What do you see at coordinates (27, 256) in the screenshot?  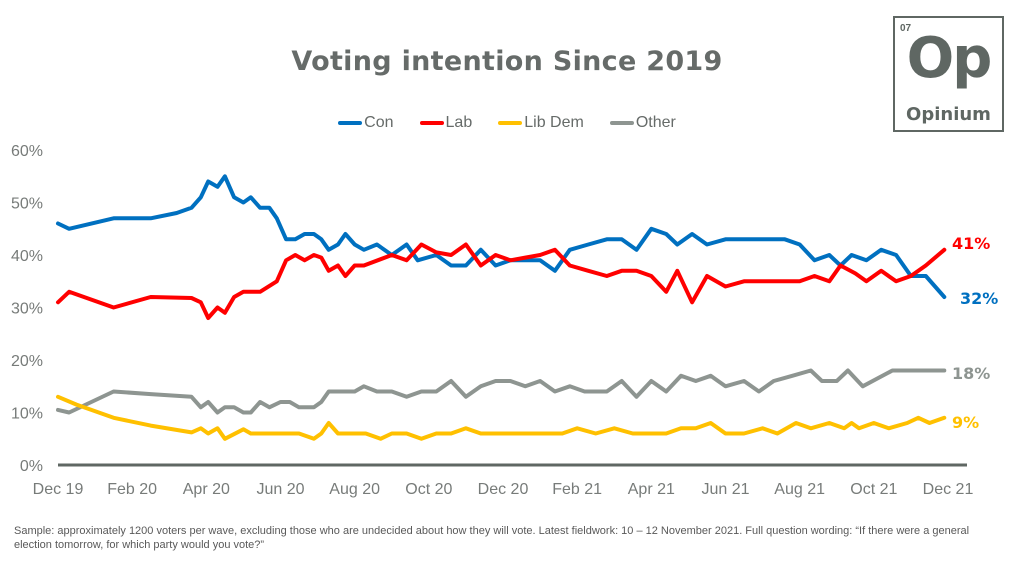 I see `y-tick-label: 40%` at bounding box center [27, 256].